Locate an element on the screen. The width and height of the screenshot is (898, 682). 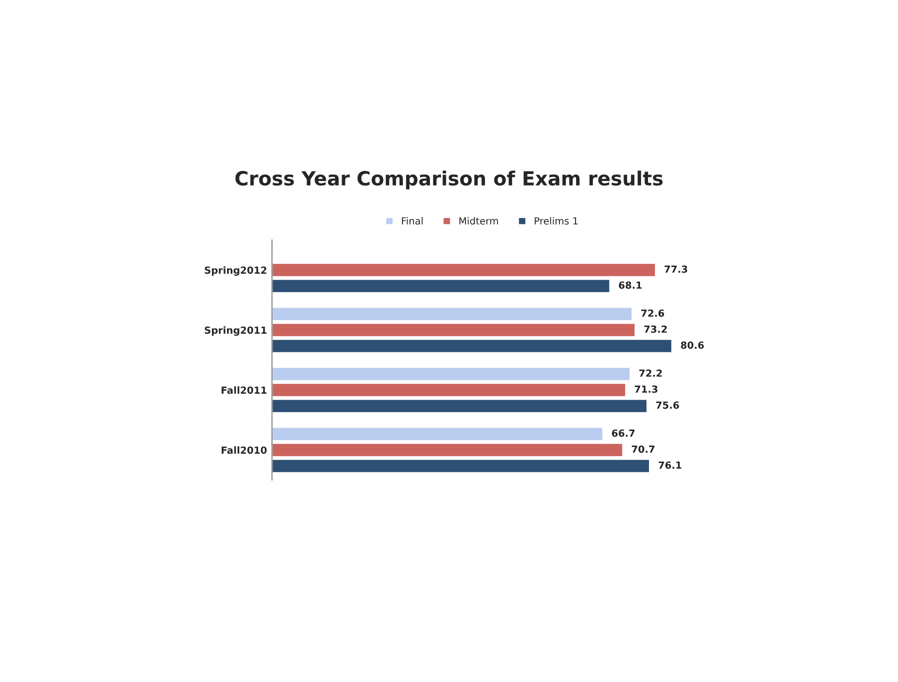
data-label: 71.3 is located at coordinates (646, 389).